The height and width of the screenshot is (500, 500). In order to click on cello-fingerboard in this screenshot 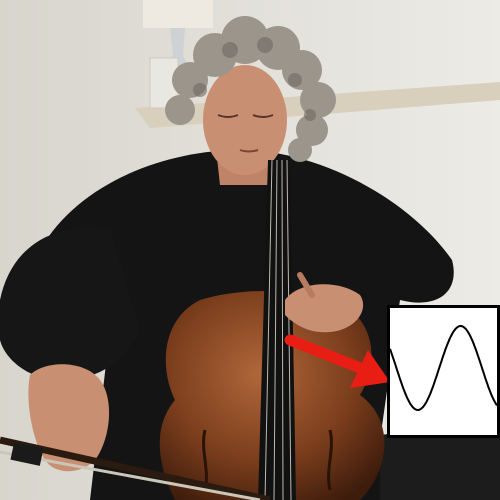, I will do `click(277, 330)`.